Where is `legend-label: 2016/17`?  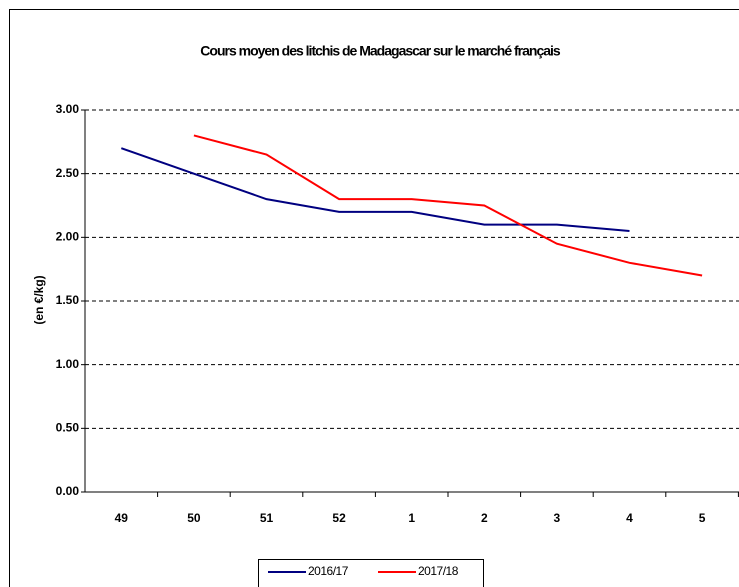
legend-label: 2016/17 is located at coordinates (328, 571).